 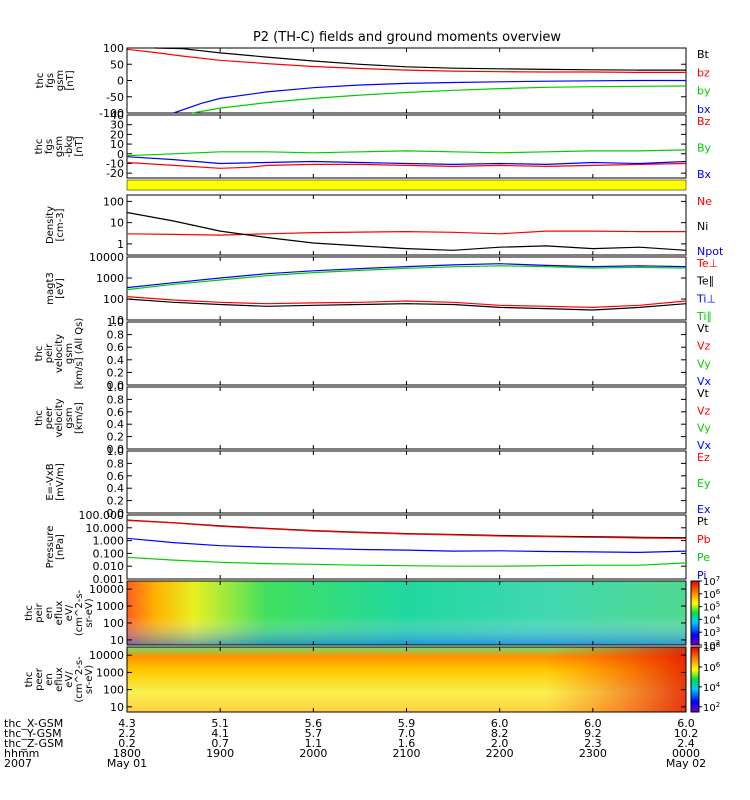 What do you see at coordinates (33, 723) in the screenshot?
I see `x-axis-row-label: thc_X-GSM` at bounding box center [33, 723].